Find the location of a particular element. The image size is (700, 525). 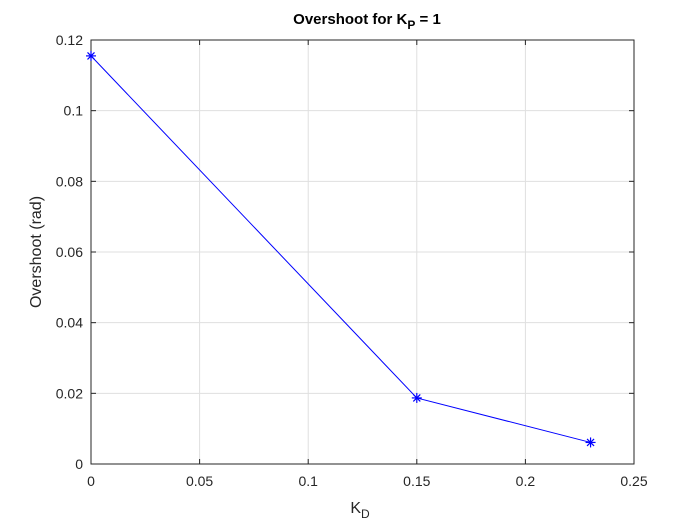

y-axis-label: Overshoot (rad) is located at coordinates (36, 252).